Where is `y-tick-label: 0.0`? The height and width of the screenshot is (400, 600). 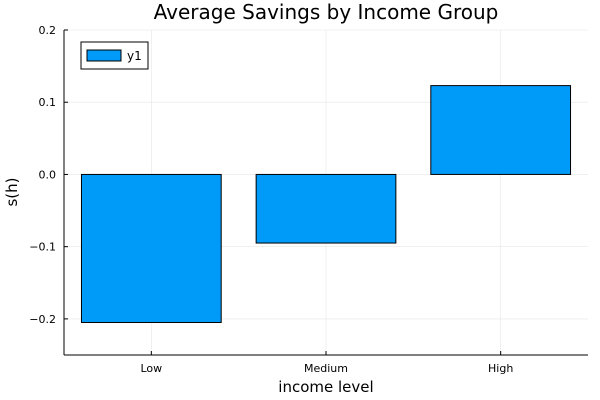
y-tick-label: 0.0 is located at coordinates (48, 174).